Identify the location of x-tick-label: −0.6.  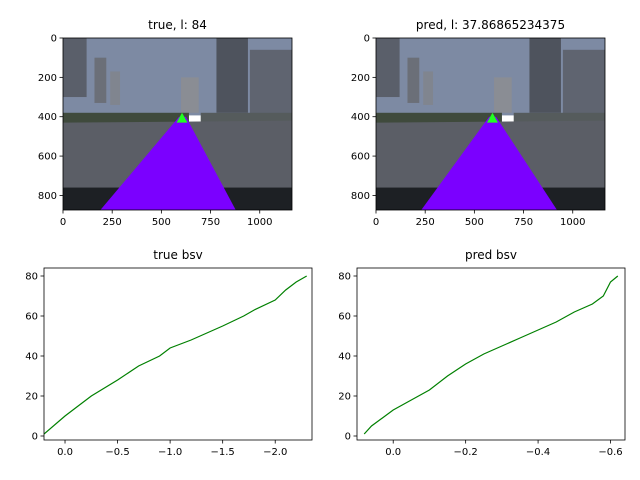
(610, 452).